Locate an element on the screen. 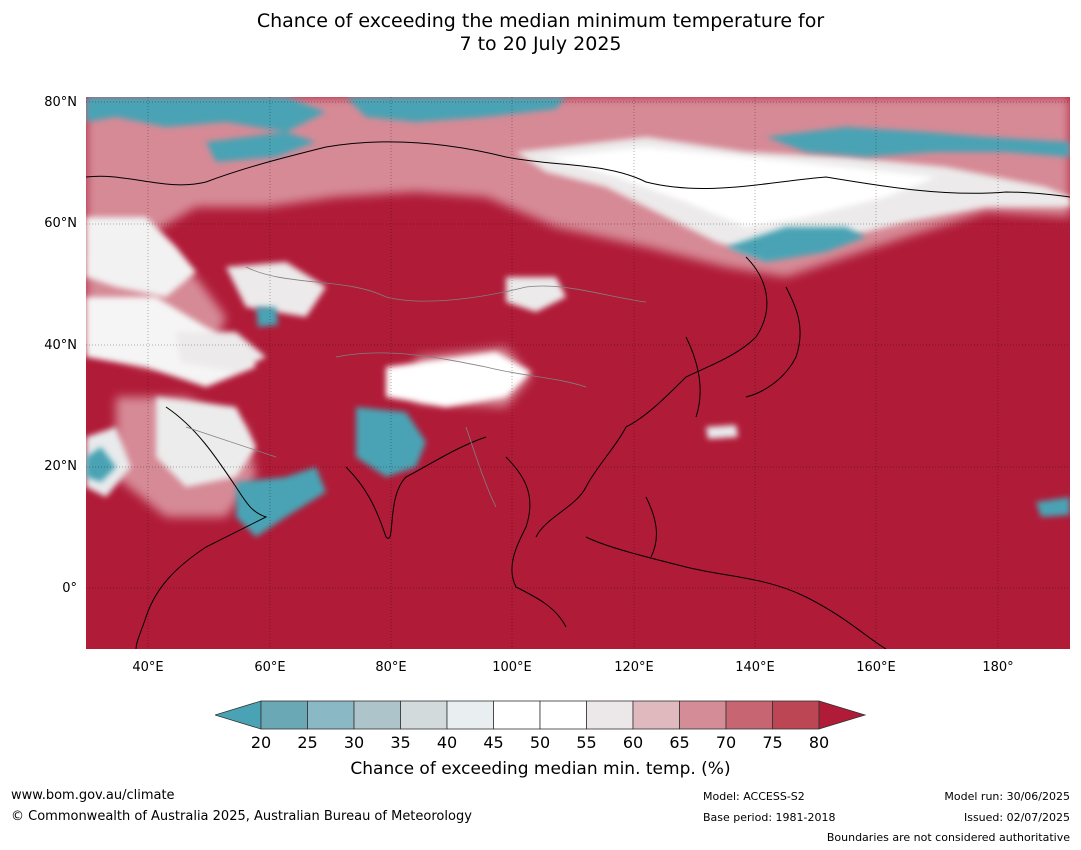 Image resolution: width=1081 pixels, height=850 pixels. lon-label-140e: 140°E is located at coordinates (755, 667).